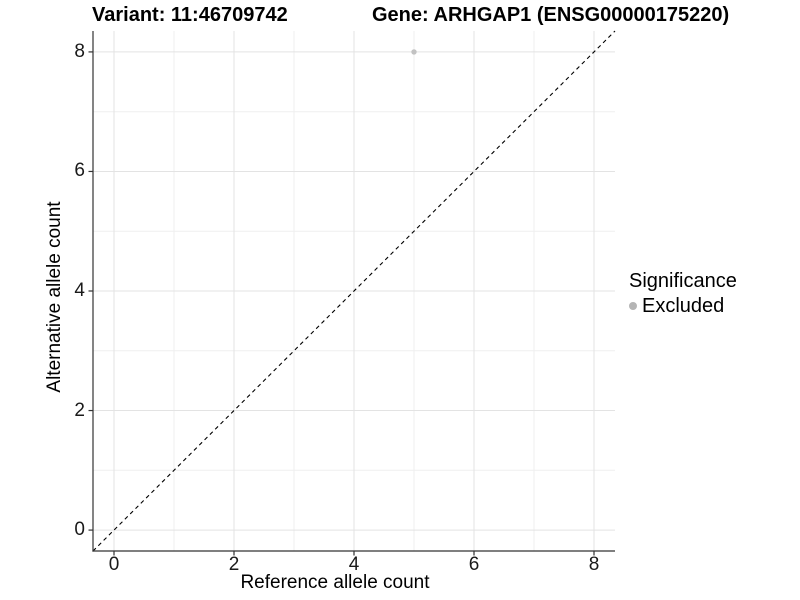  I want to click on y-tick-label: 0, so click(79, 530).